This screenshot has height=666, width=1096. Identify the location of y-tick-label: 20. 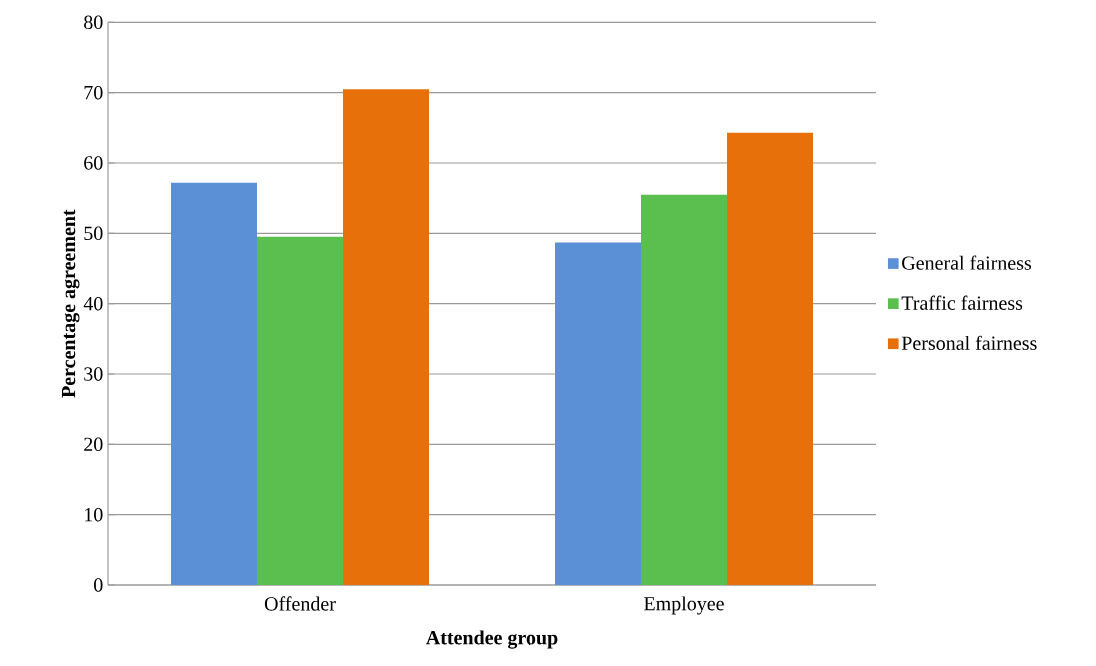
(93, 444).